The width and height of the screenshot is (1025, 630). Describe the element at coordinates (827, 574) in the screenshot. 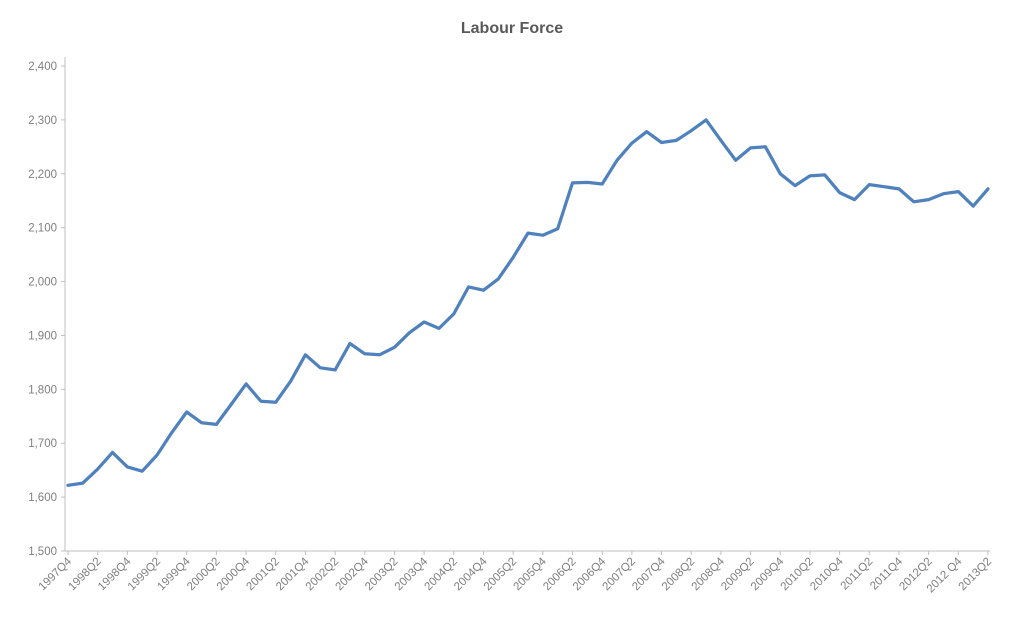

I see `x-tick-label: 2010Q4` at that location.